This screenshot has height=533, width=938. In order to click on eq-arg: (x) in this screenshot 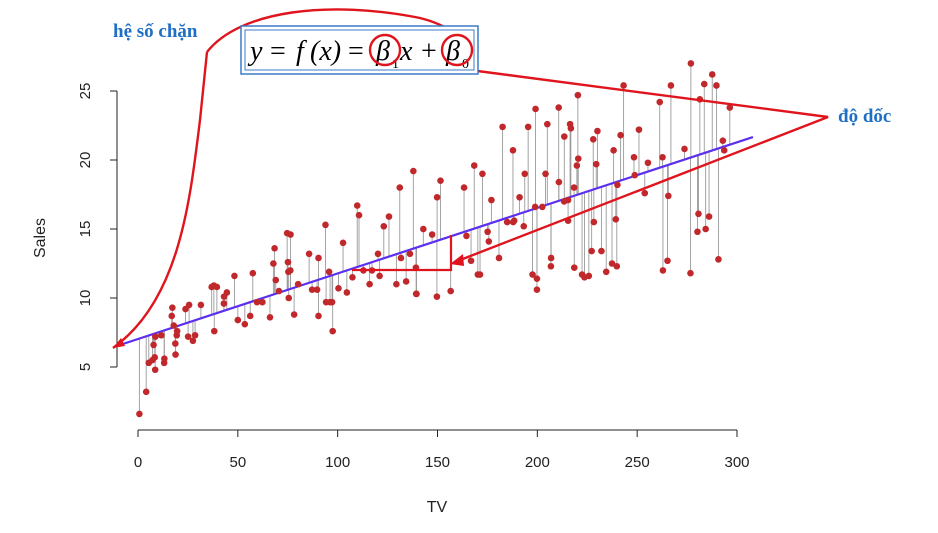, I will do `click(325, 51)`.